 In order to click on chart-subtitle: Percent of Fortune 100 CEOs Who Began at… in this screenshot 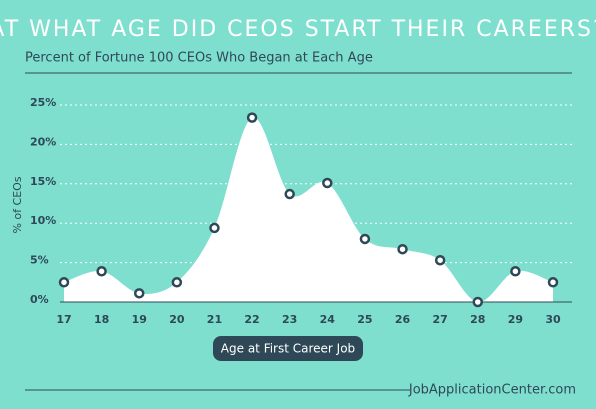, I will do `click(199, 58)`.